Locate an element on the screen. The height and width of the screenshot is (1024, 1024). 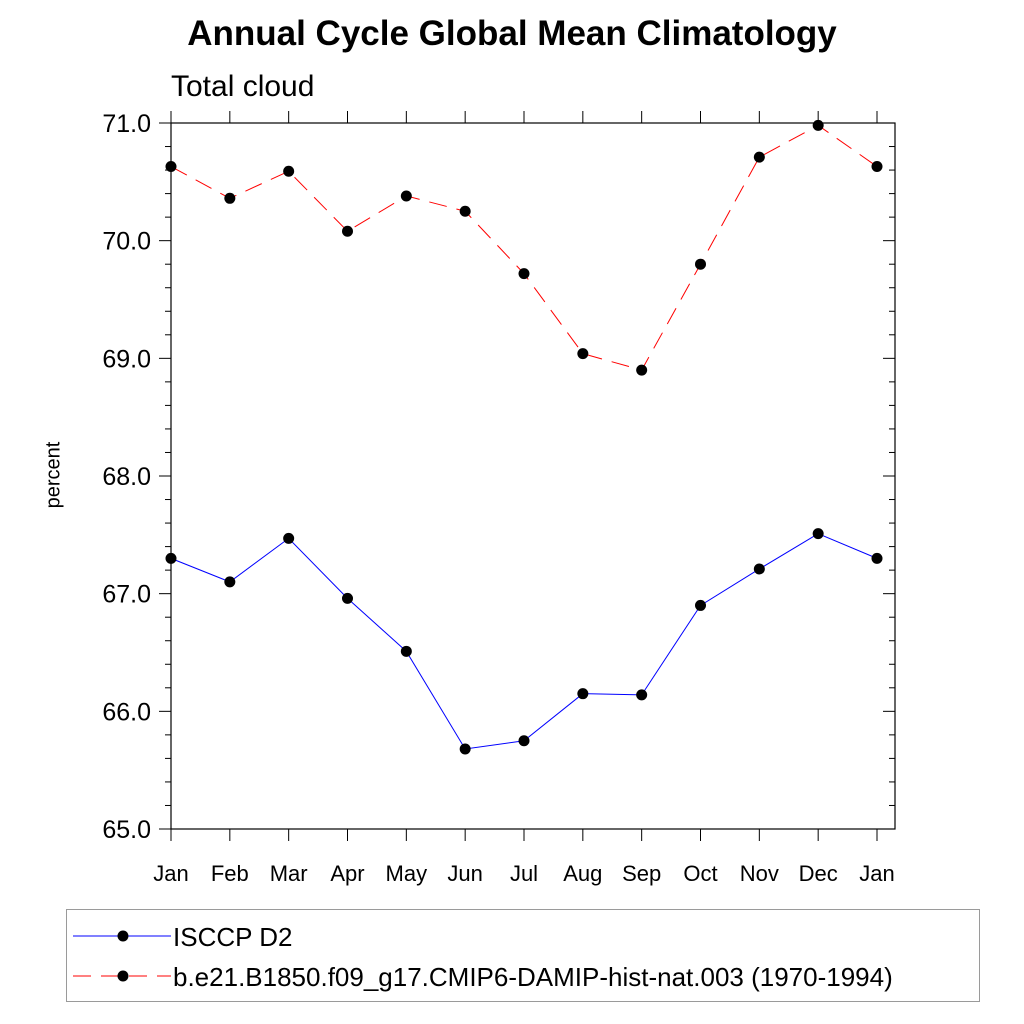
x-tick-label: Jun is located at coordinates (464, 873).